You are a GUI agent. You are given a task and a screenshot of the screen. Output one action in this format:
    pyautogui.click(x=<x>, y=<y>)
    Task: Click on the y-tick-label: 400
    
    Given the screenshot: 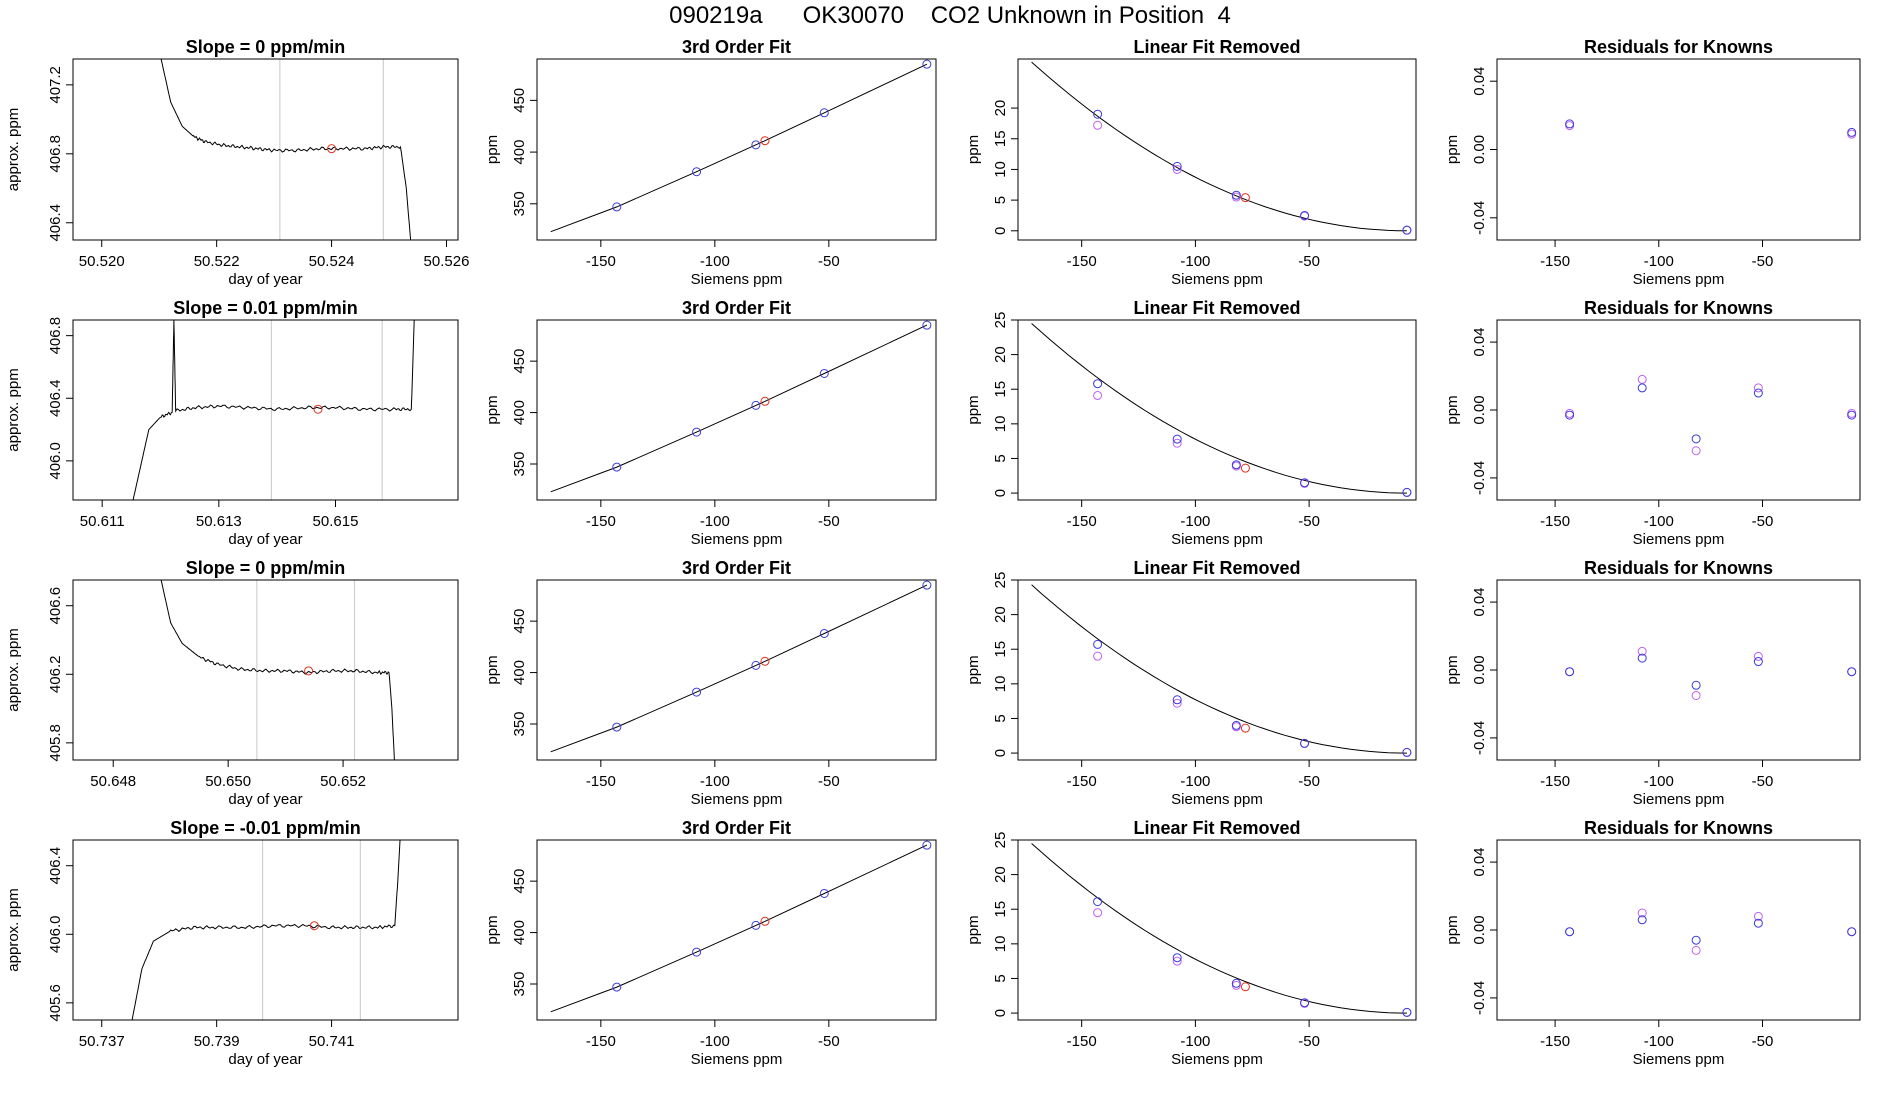 What is the action you would take?
    pyautogui.click(x=519, y=672)
    